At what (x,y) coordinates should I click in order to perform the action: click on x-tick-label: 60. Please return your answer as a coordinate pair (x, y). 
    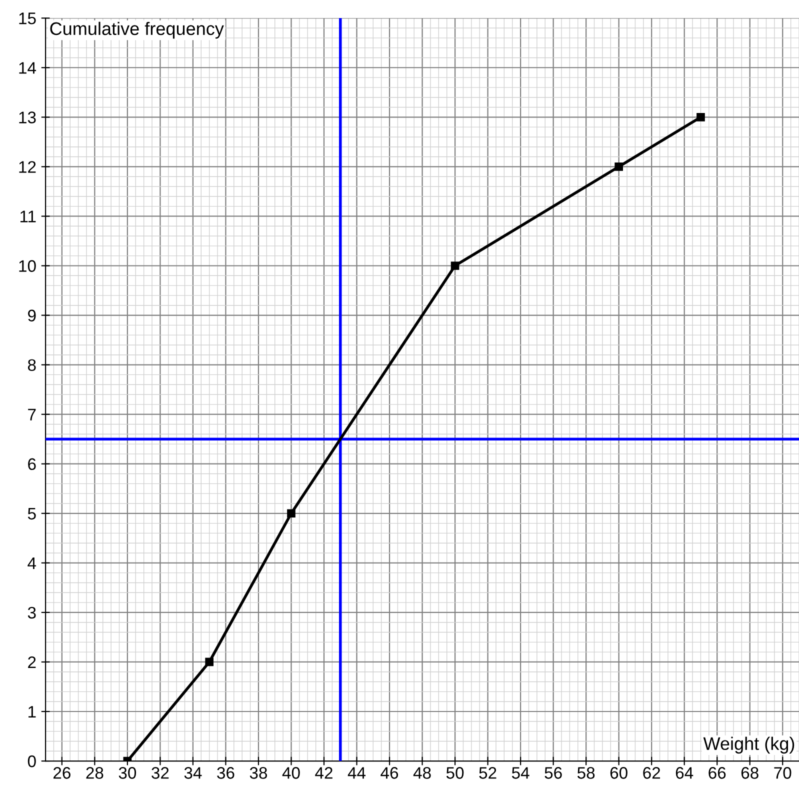
    Looking at the image, I should click on (619, 773).